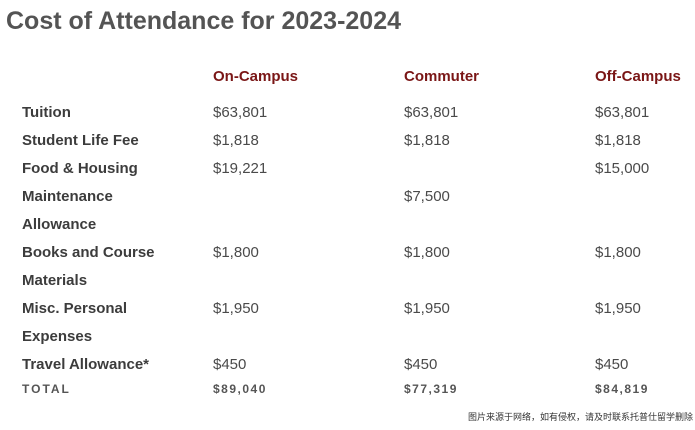  Describe the element at coordinates (75, 308) in the screenshot. I see `row-label-misc-line1: Misc. Personal` at that location.